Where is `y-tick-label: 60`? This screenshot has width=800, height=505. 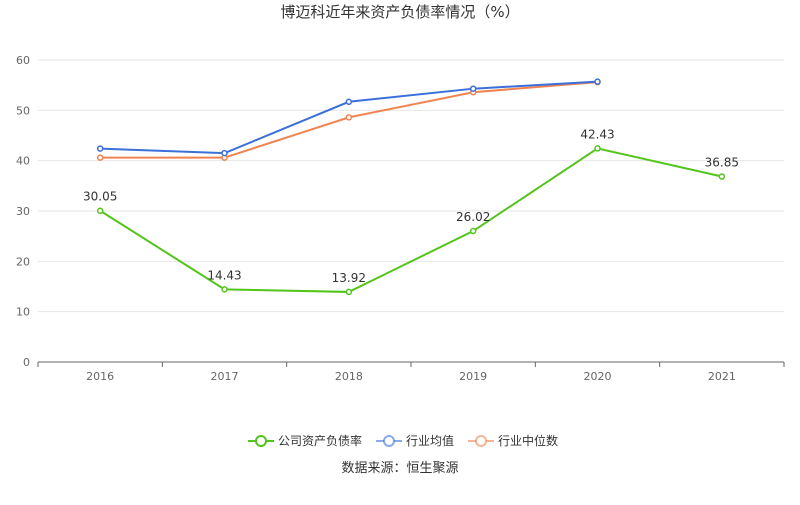
y-tick-label: 60 is located at coordinates (23, 60).